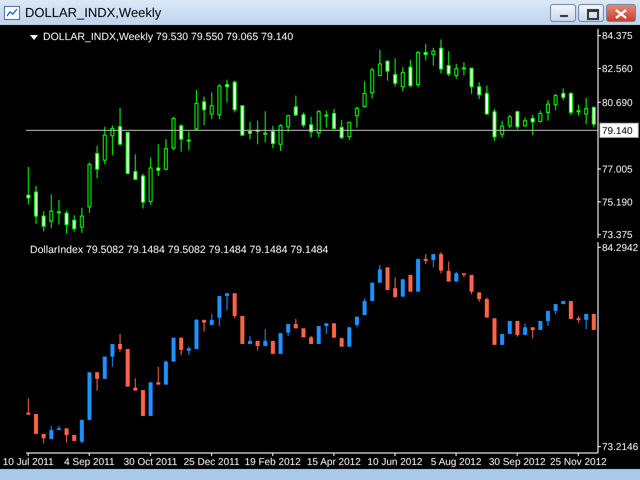  Describe the element at coordinates (93, 12) in the screenshot. I see `chart-title: DOLLAR_INDX,Weekly` at that location.